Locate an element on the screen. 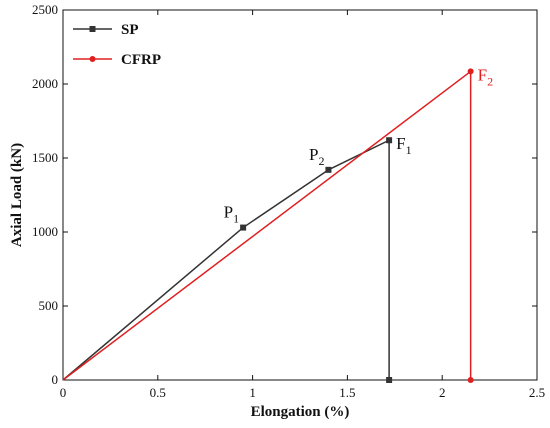 Image resolution: width=550 pixels, height=428 pixels. y-tick-label: 0 is located at coordinates (55, 379).